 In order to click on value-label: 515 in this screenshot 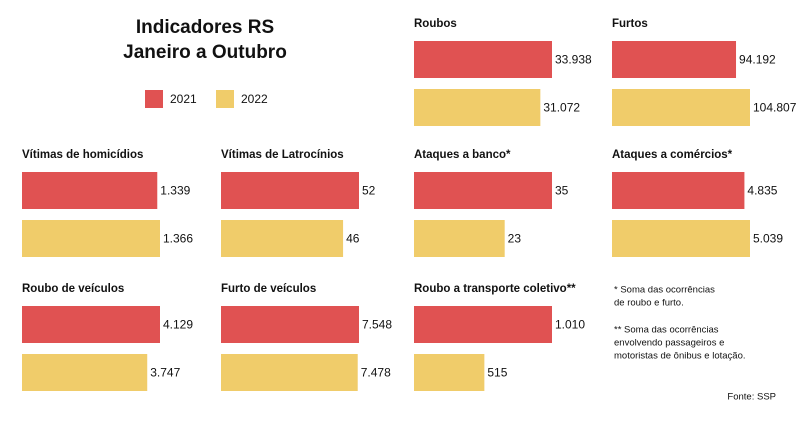, I will do `click(497, 373)`.